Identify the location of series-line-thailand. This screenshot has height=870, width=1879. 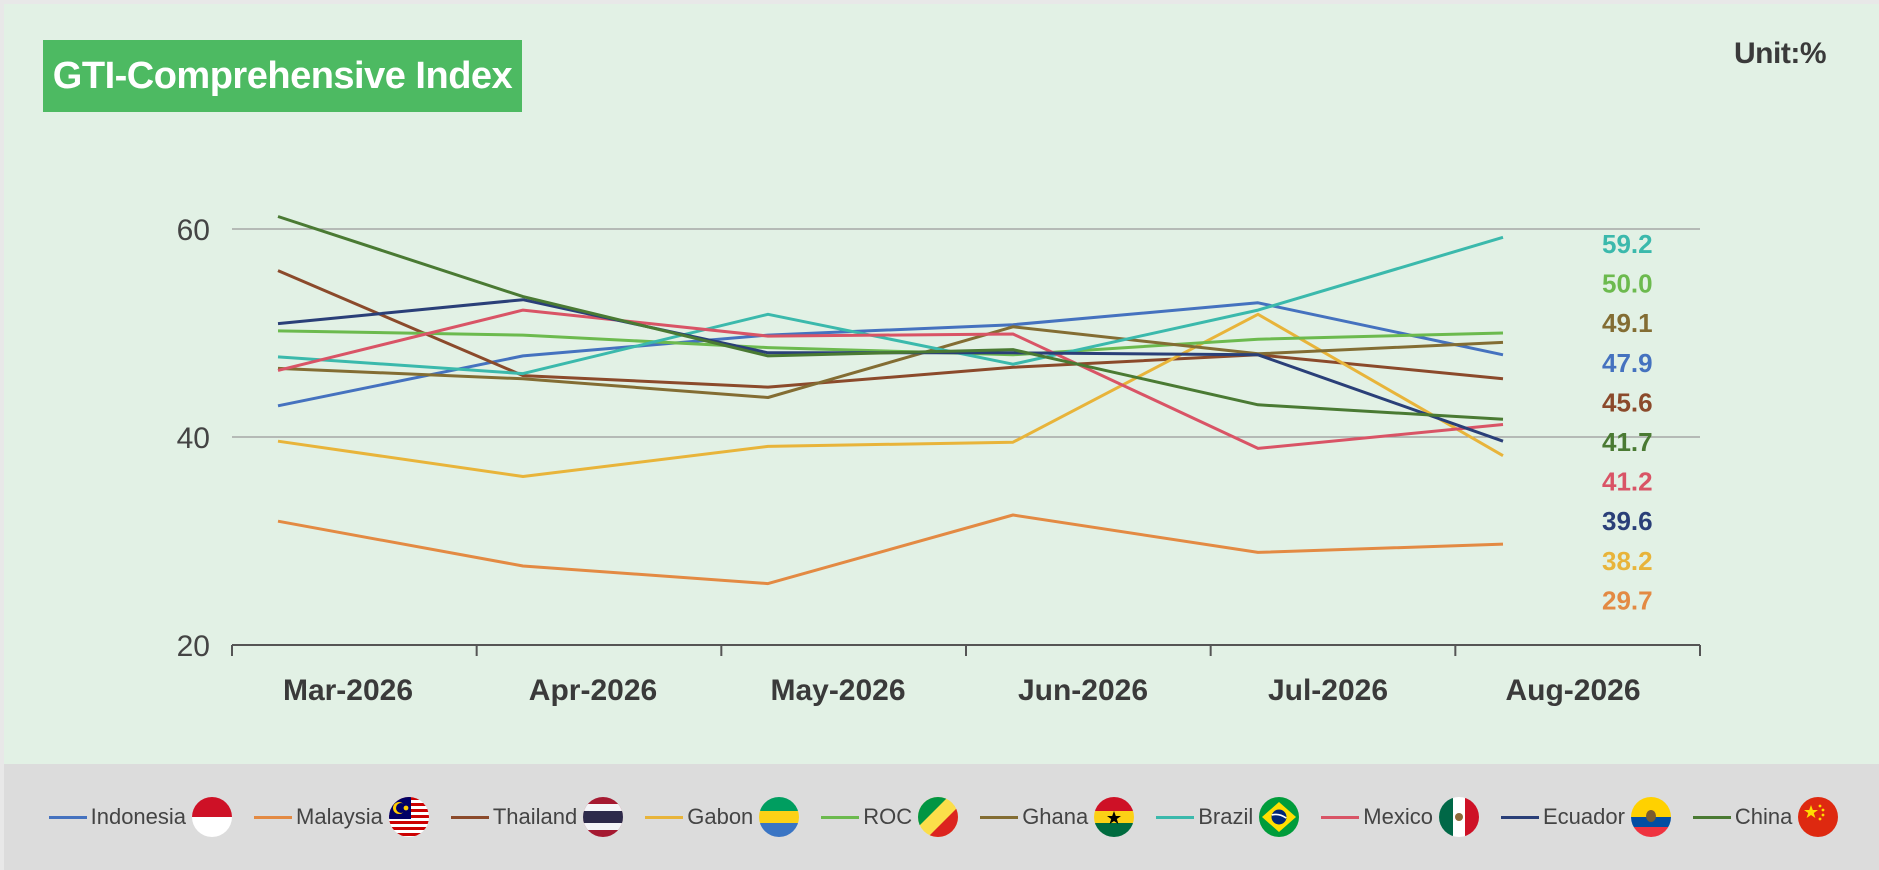
(890, 329).